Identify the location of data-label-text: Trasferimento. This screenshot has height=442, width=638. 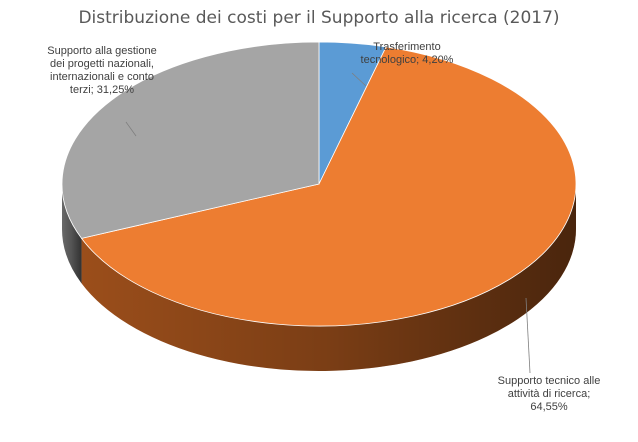
(406, 47).